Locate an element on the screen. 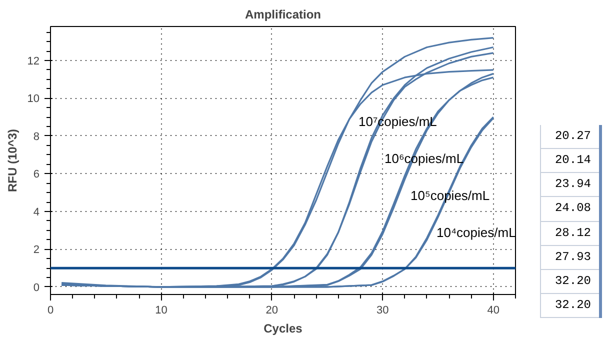 The height and width of the screenshot is (338, 613). text: 27.93 is located at coordinates (570, 257).